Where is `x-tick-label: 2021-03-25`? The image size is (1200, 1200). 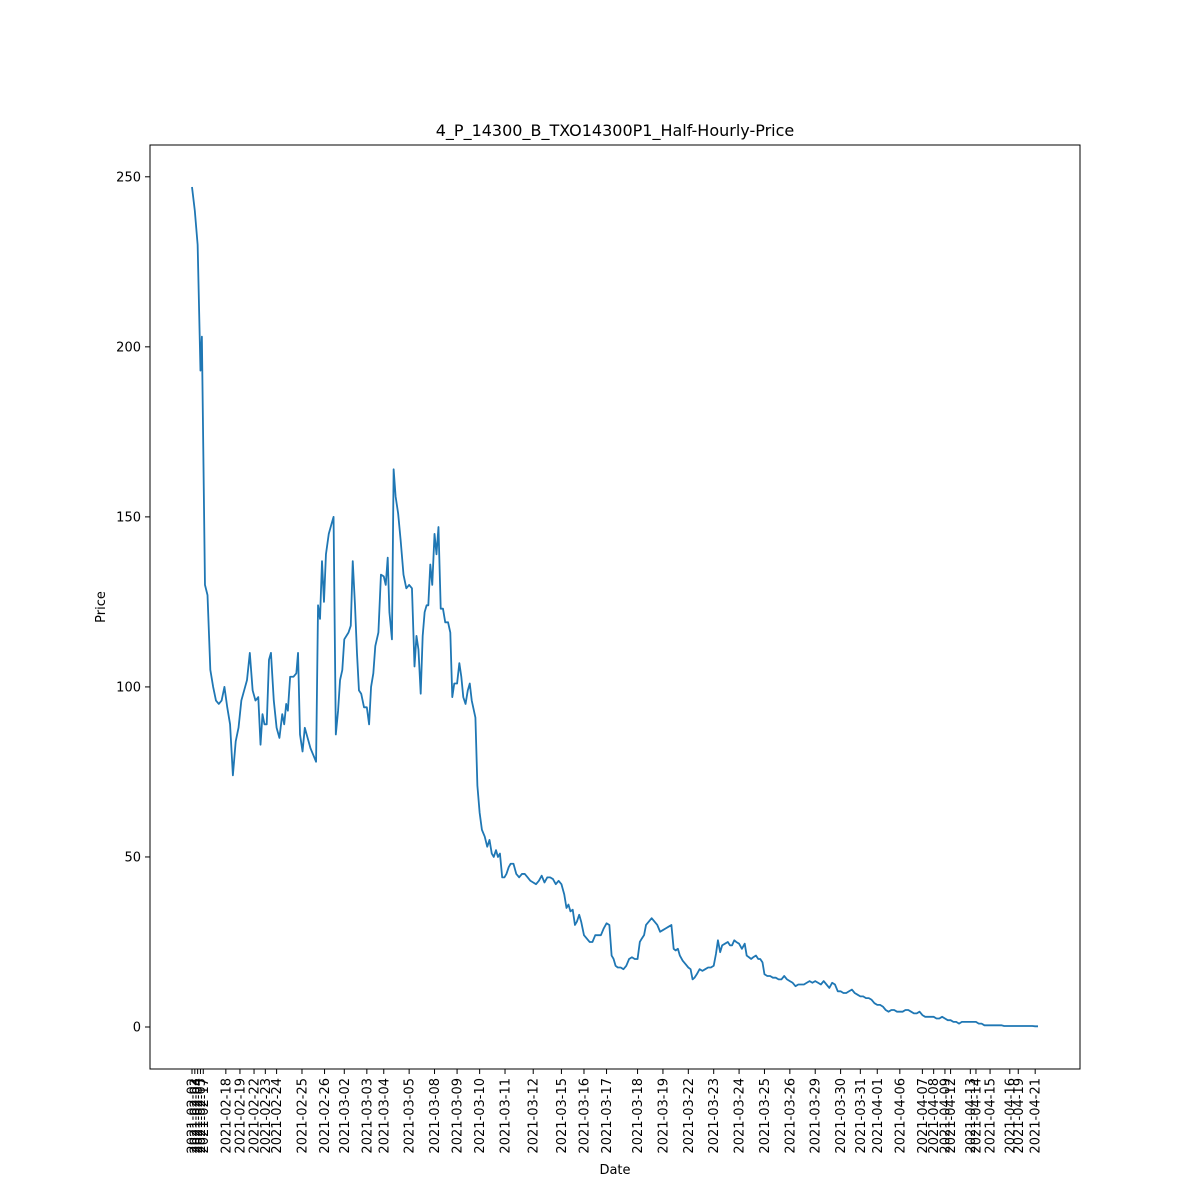 x-tick-label: 2021-03-25 is located at coordinates (765, 1116).